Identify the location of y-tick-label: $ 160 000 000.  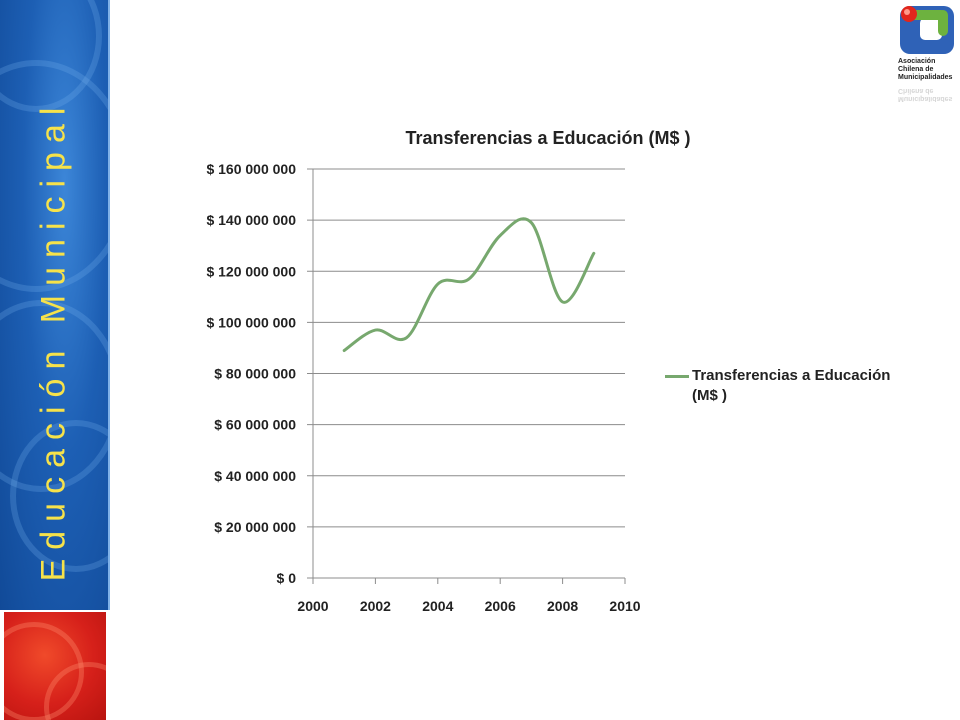
(251, 169).